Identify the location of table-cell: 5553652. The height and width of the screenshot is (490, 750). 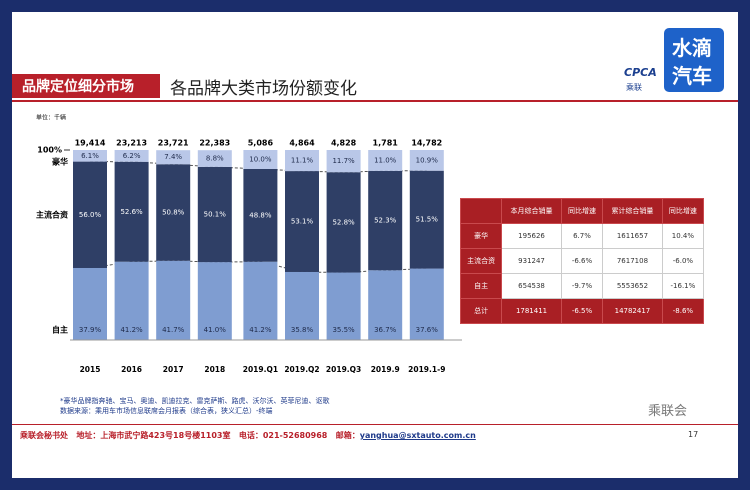
(632, 286).